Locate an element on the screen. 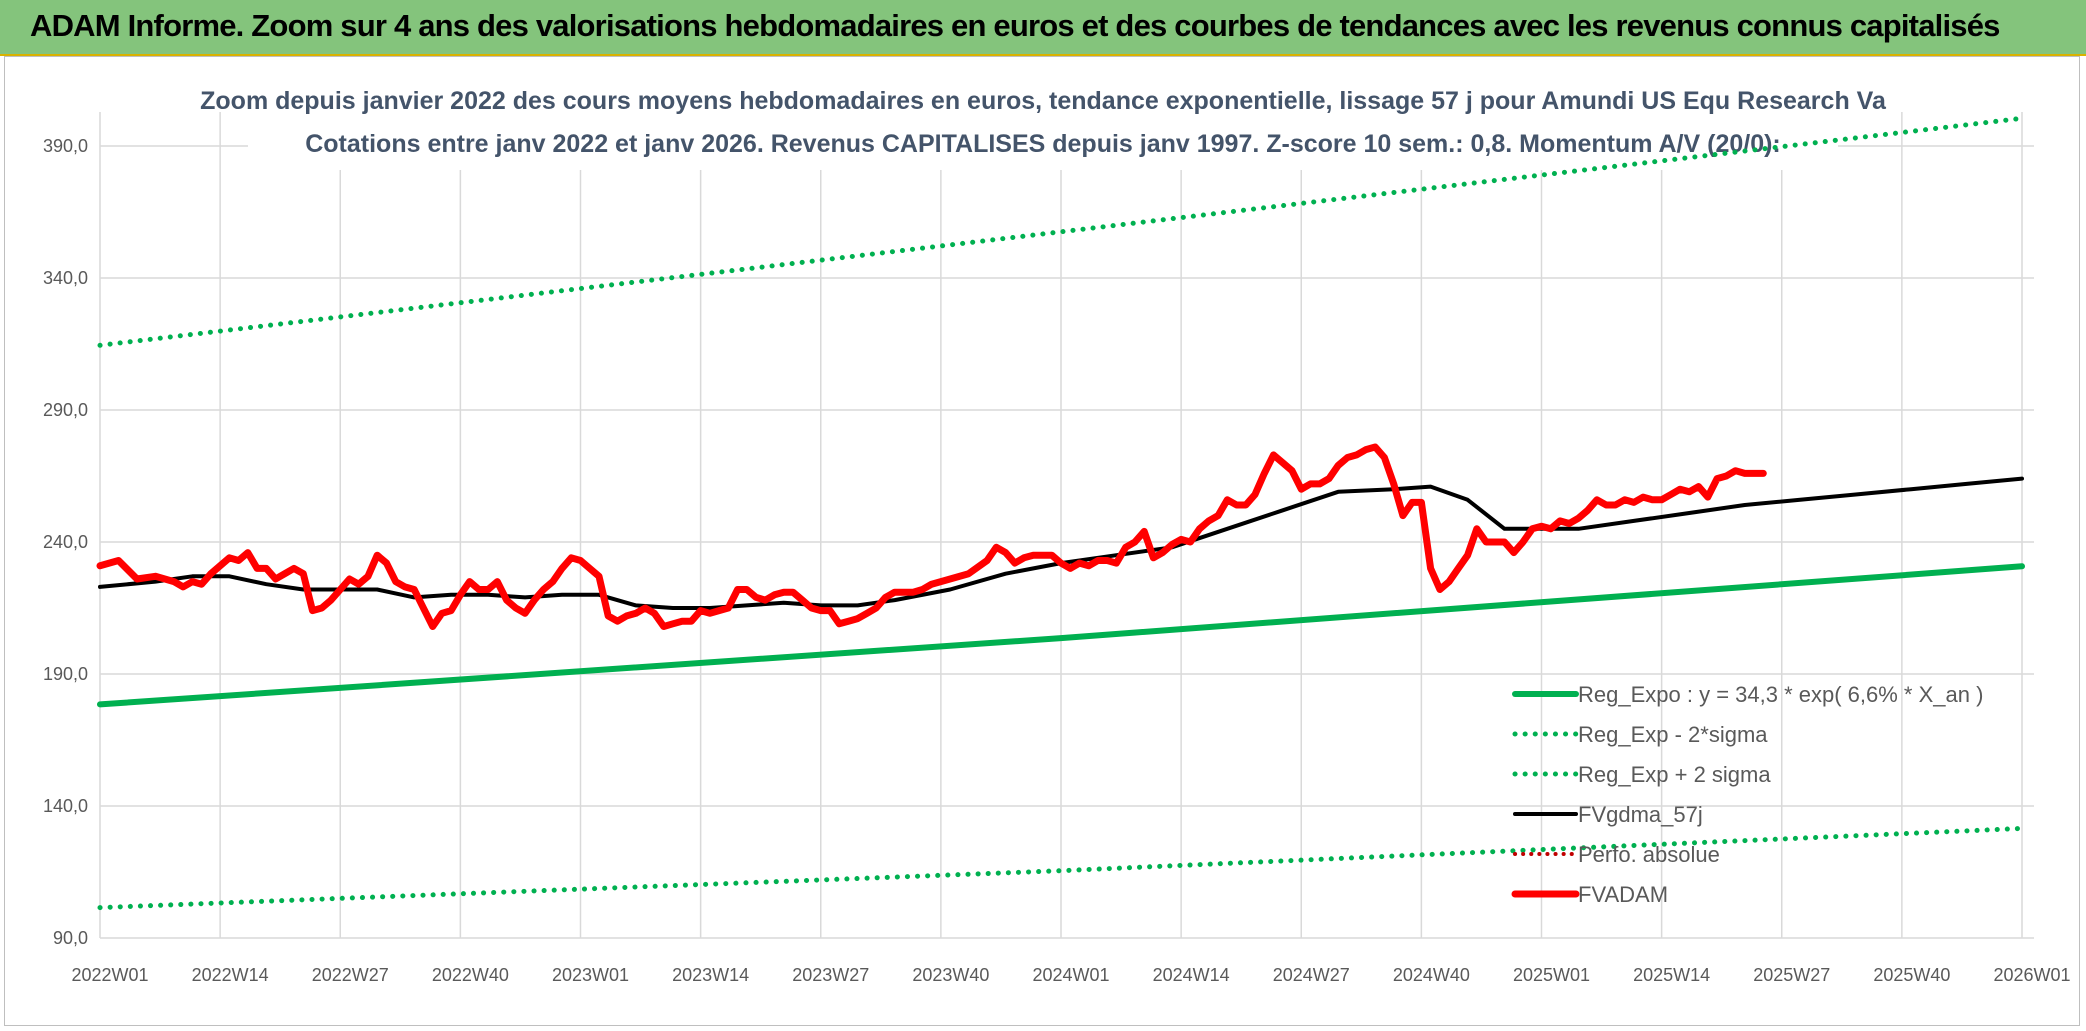 The height and width of the screenshot is (1031, 2086). x-tick-label: 2023W14 is located at coordinates (710, 975).